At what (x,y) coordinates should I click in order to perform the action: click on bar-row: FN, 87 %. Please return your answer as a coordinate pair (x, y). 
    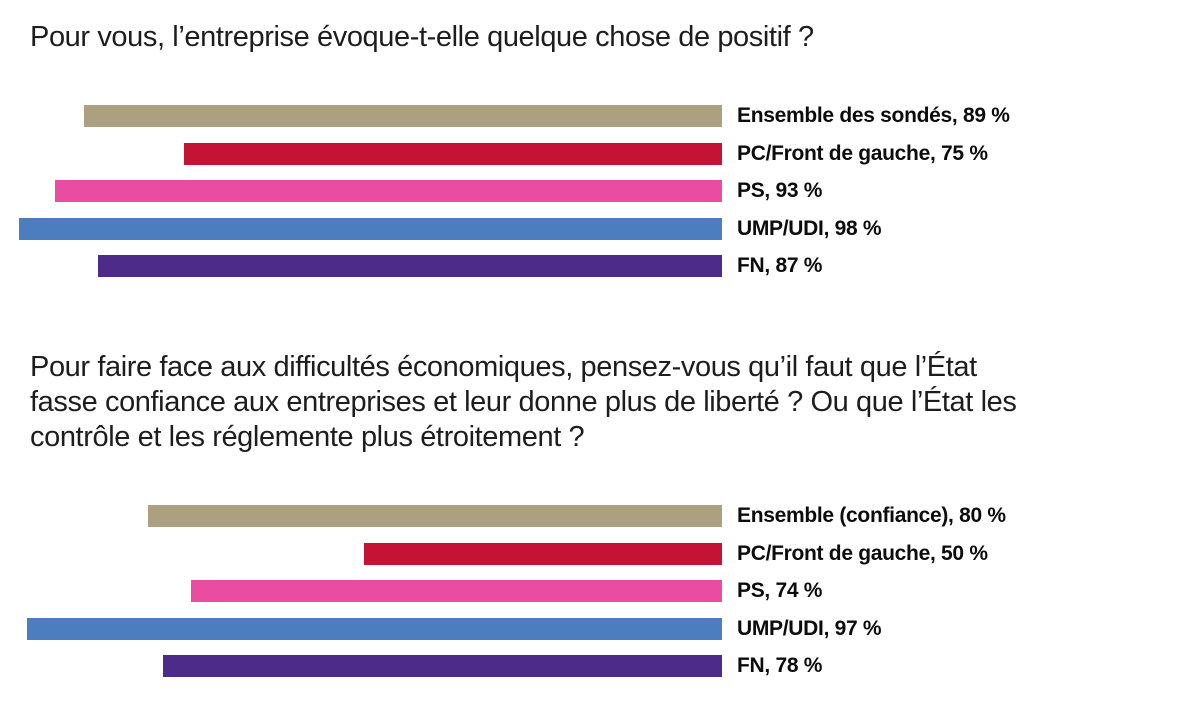
    Looking at the image, I should click on (413, 265).